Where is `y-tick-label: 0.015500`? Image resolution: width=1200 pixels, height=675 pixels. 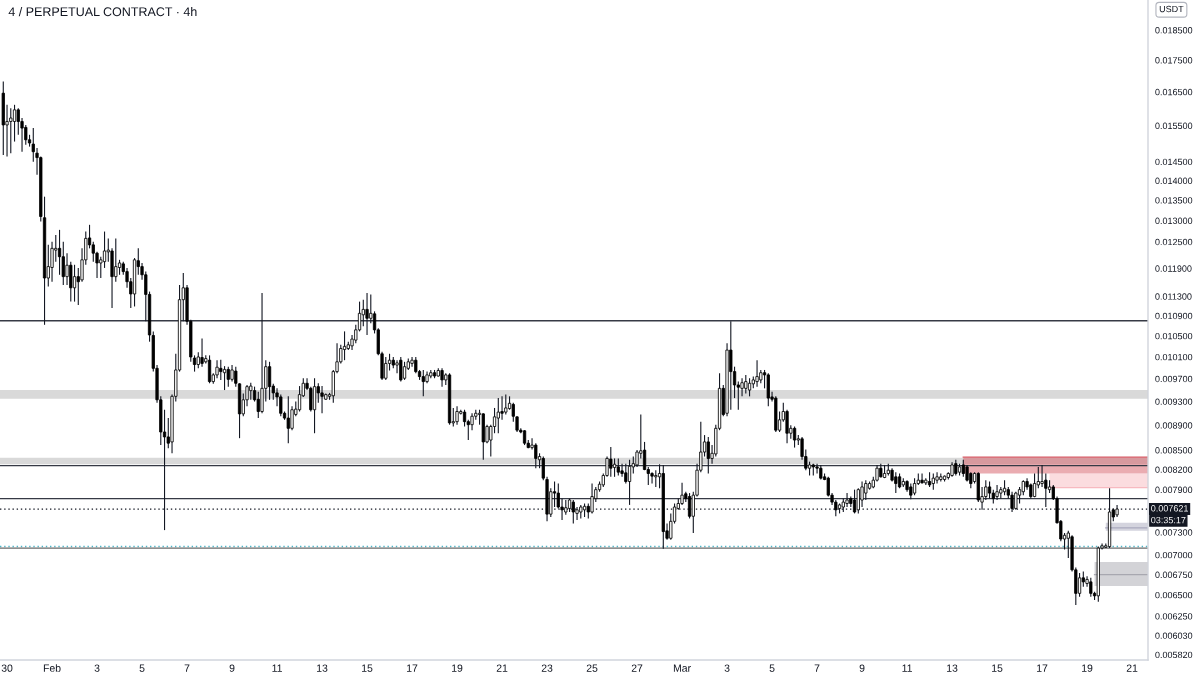 y-tick-label: 0.015500 is located at coordinates (1174, 126).